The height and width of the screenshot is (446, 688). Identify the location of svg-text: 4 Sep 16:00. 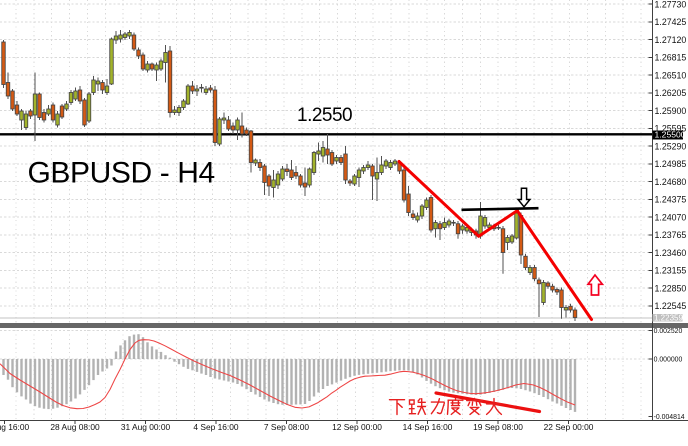
(216, 427).